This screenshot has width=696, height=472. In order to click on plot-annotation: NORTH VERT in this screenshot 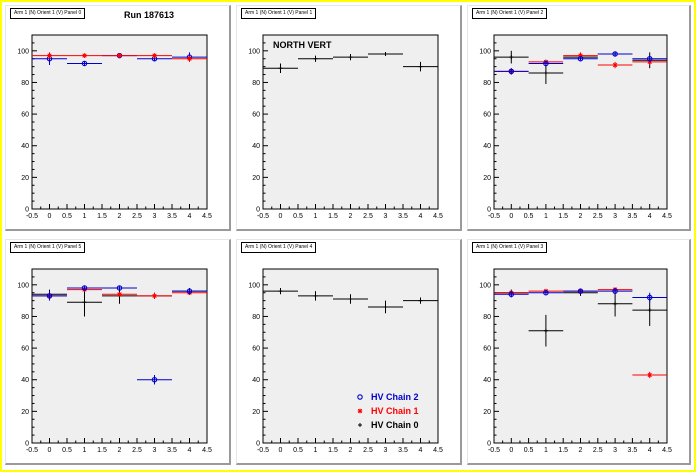, I will do `click(302, 45)`.